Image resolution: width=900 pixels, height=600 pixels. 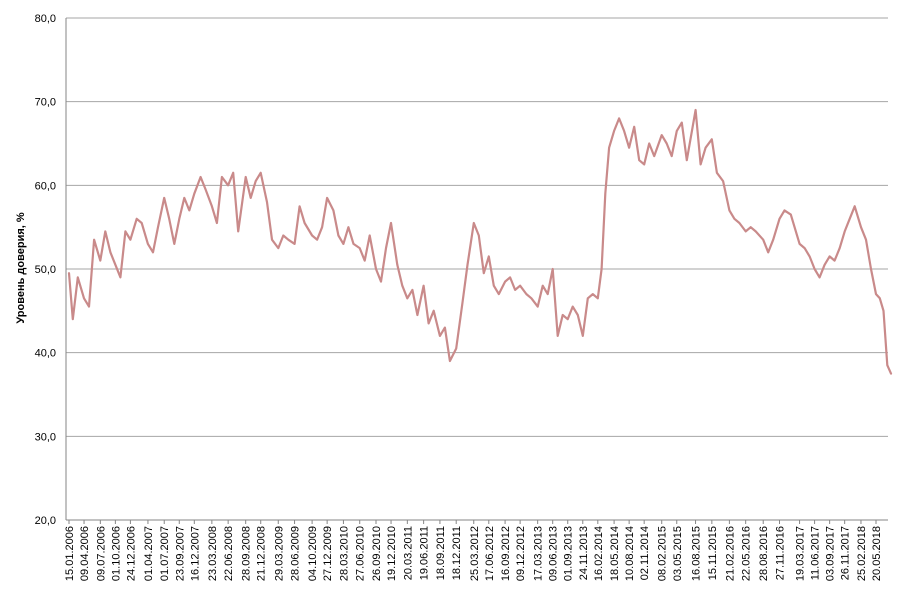 What do you see at coordinates (131, 553) in the screenshot?
I see `x-tick-label: 24.12.2006` at bounding box center [131, 553].